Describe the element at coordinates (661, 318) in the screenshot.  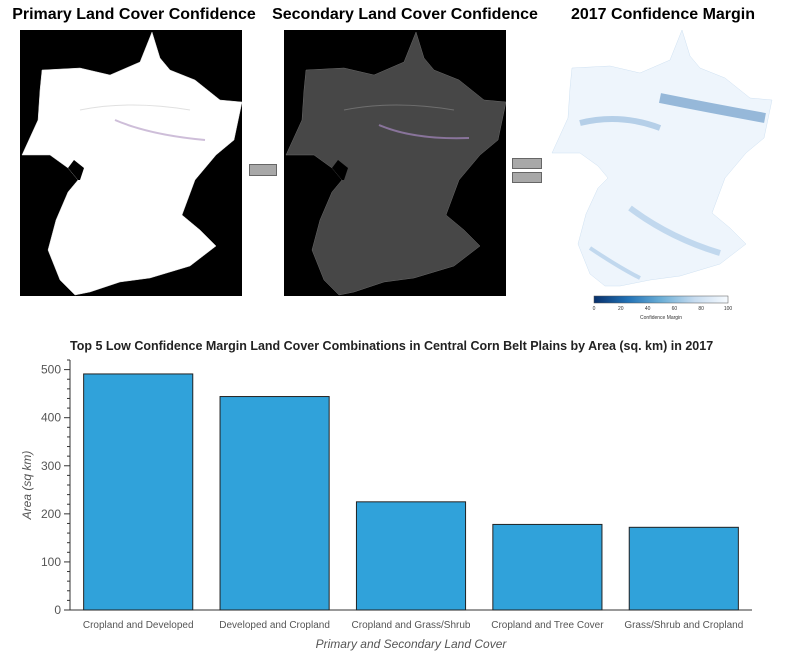
I see `colorbar-label: Confidence Margin` at that location.